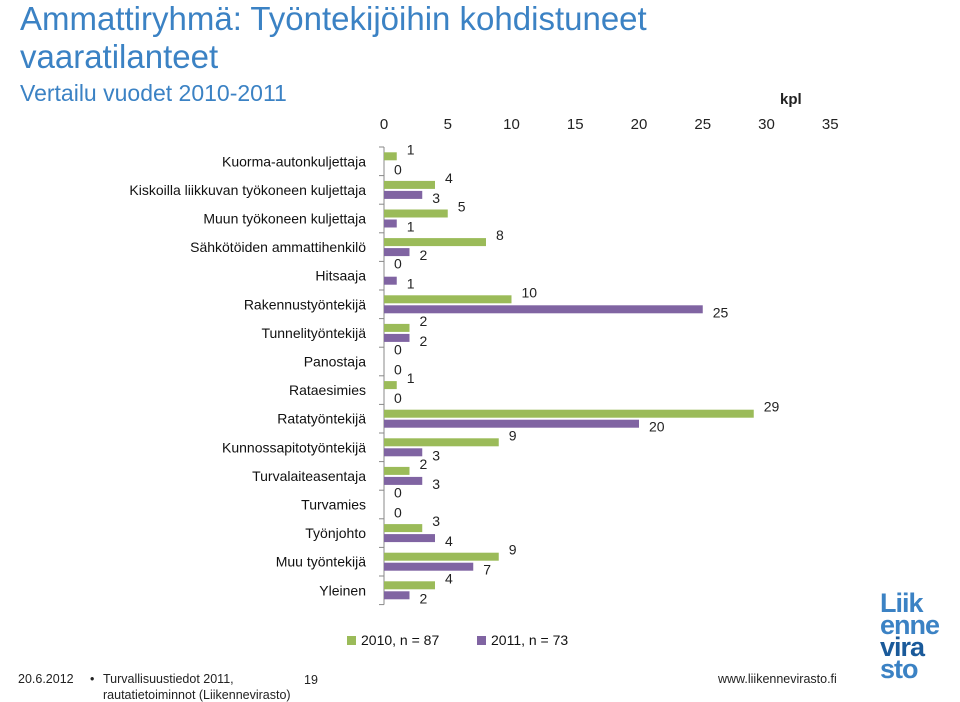  What do you see at coordinates (335, 362) in the screenshot?
I see `category-label: Panostaja` at bounding box center [335, 362].